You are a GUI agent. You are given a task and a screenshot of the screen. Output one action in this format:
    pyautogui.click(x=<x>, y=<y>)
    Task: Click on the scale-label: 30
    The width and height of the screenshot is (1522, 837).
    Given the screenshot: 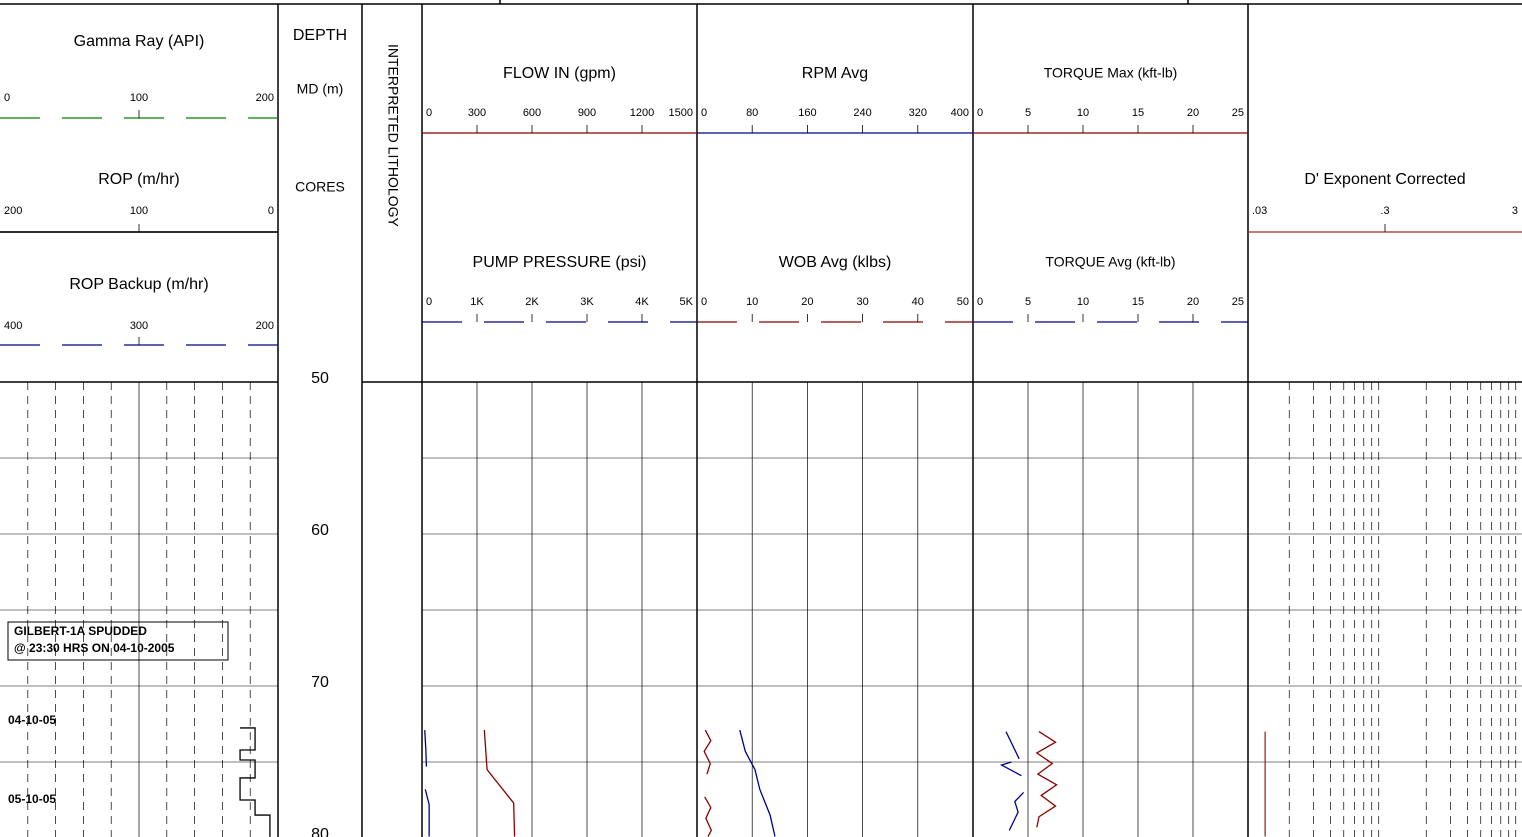 What is the action you would take?
    pyautogui.click(x=862, y=302)
    